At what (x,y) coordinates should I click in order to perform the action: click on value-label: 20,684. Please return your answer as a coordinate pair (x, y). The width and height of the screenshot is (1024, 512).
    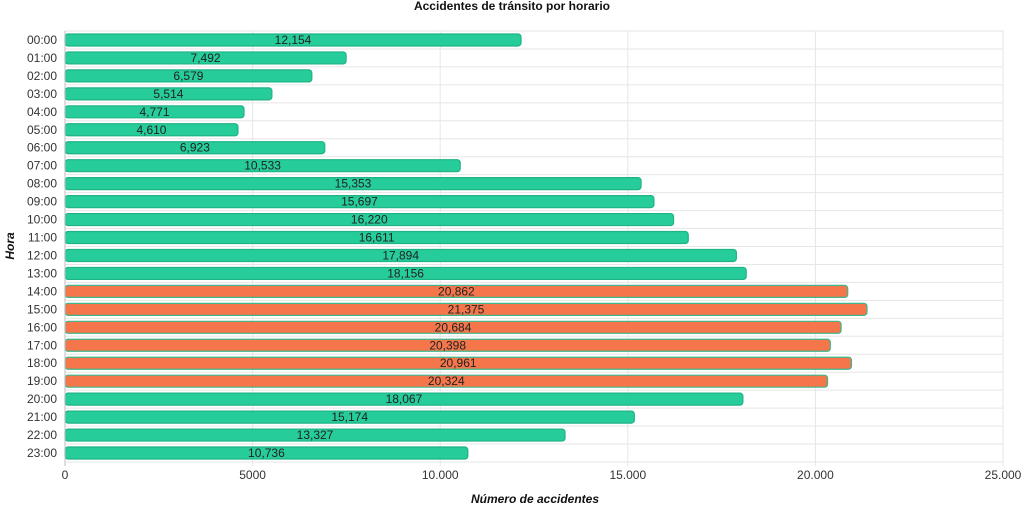
    Looking at the image, I should click on (453, 327).